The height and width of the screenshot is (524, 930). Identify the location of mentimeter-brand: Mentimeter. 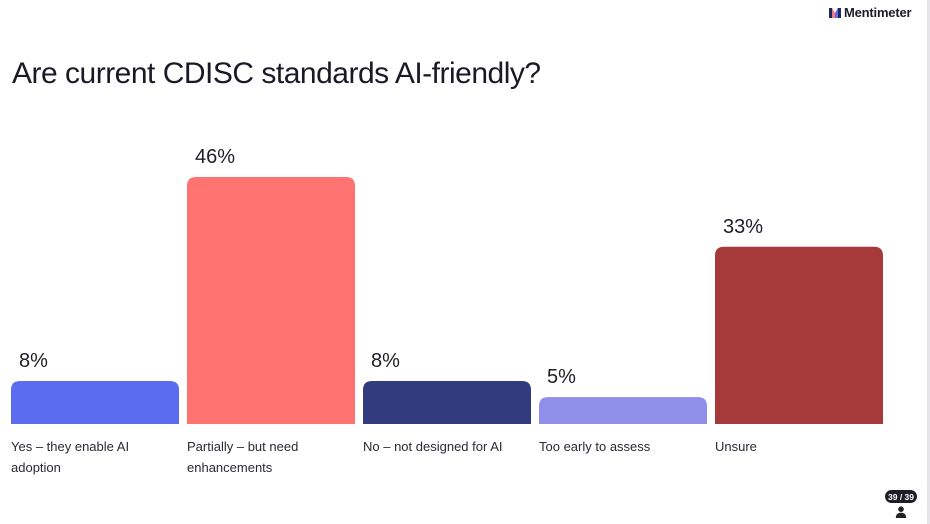
(870, 12).